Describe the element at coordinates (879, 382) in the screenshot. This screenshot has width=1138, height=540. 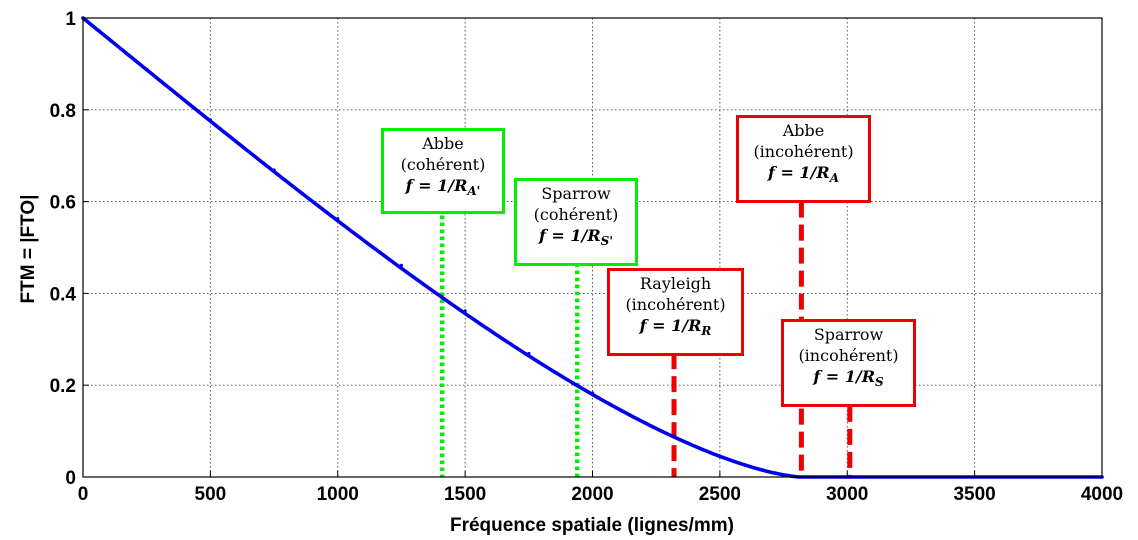
I see `formula-subscript: S` at that location.